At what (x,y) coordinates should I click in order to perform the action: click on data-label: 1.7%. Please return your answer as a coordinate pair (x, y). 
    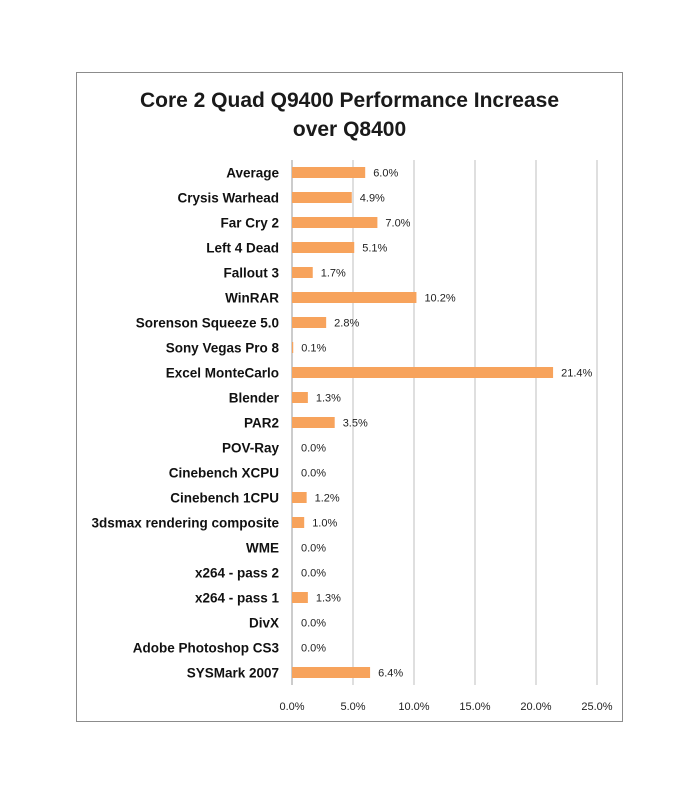
    Looking at the image, I should click on (333, 274).